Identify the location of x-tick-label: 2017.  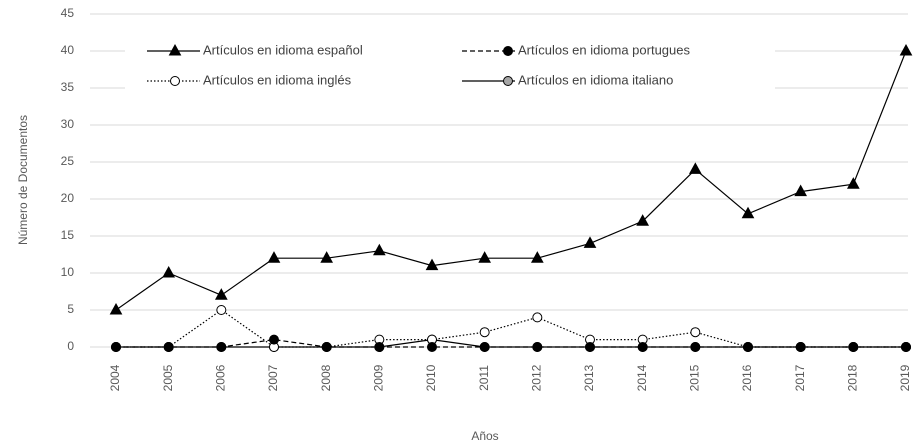
(800, 377).